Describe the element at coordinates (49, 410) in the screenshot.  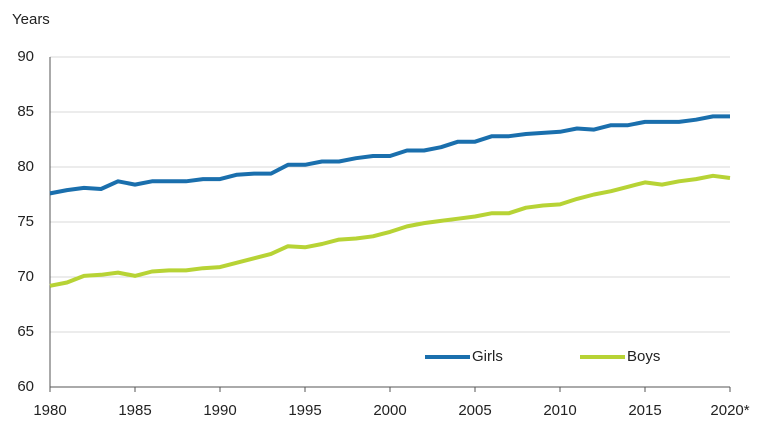
I see `x-tick-label: 1980` at that location.